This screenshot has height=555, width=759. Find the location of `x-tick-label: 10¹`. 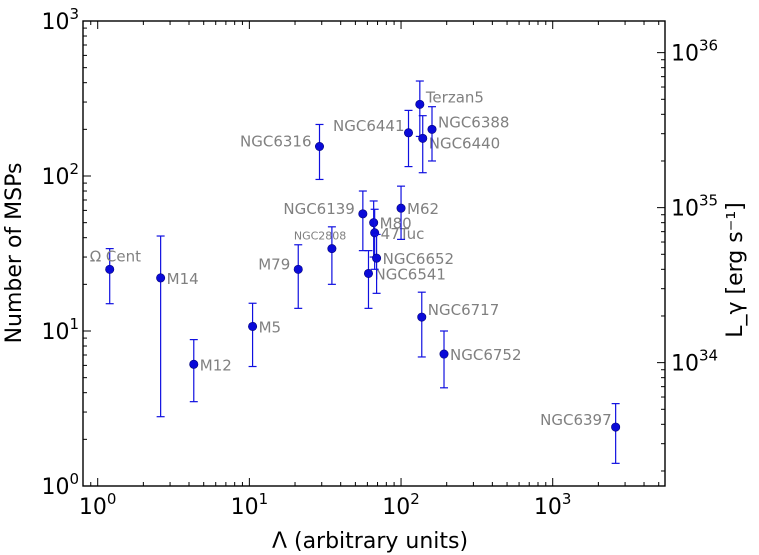

x-tick-label: 10¹ is located at coordinates (250, 505).